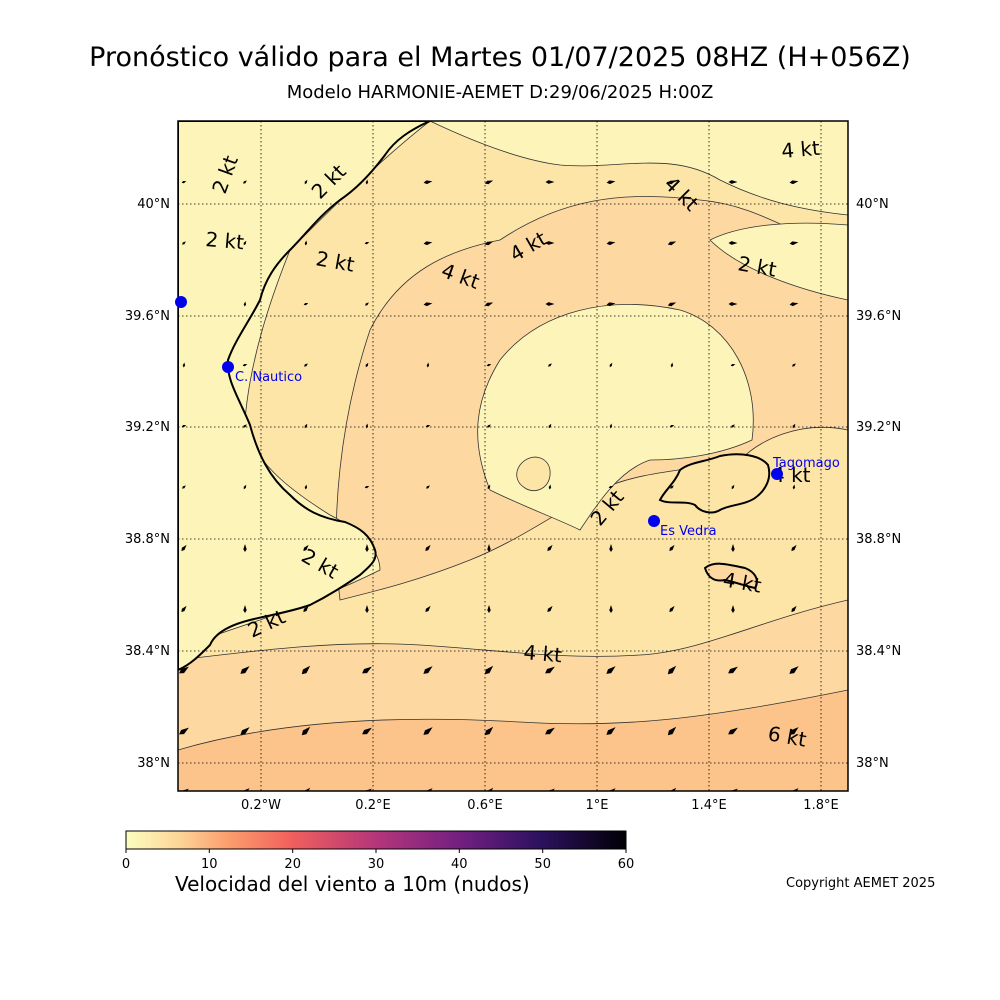 Image resolution: width=1000 pixels, height=1000 pixels. What do you see at coordinates (688, 531) in the screenshot?
I see `station-label: Es Vedra` at bounding box center [688, 531].